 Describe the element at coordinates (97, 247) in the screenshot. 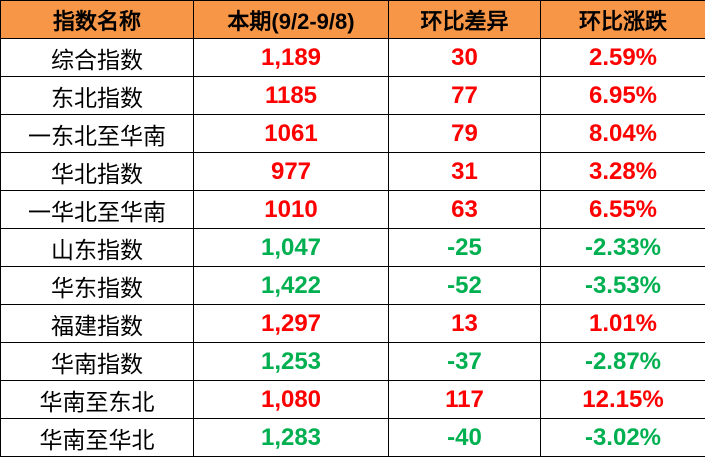

I see `cell-name: 山东指数` at that location.